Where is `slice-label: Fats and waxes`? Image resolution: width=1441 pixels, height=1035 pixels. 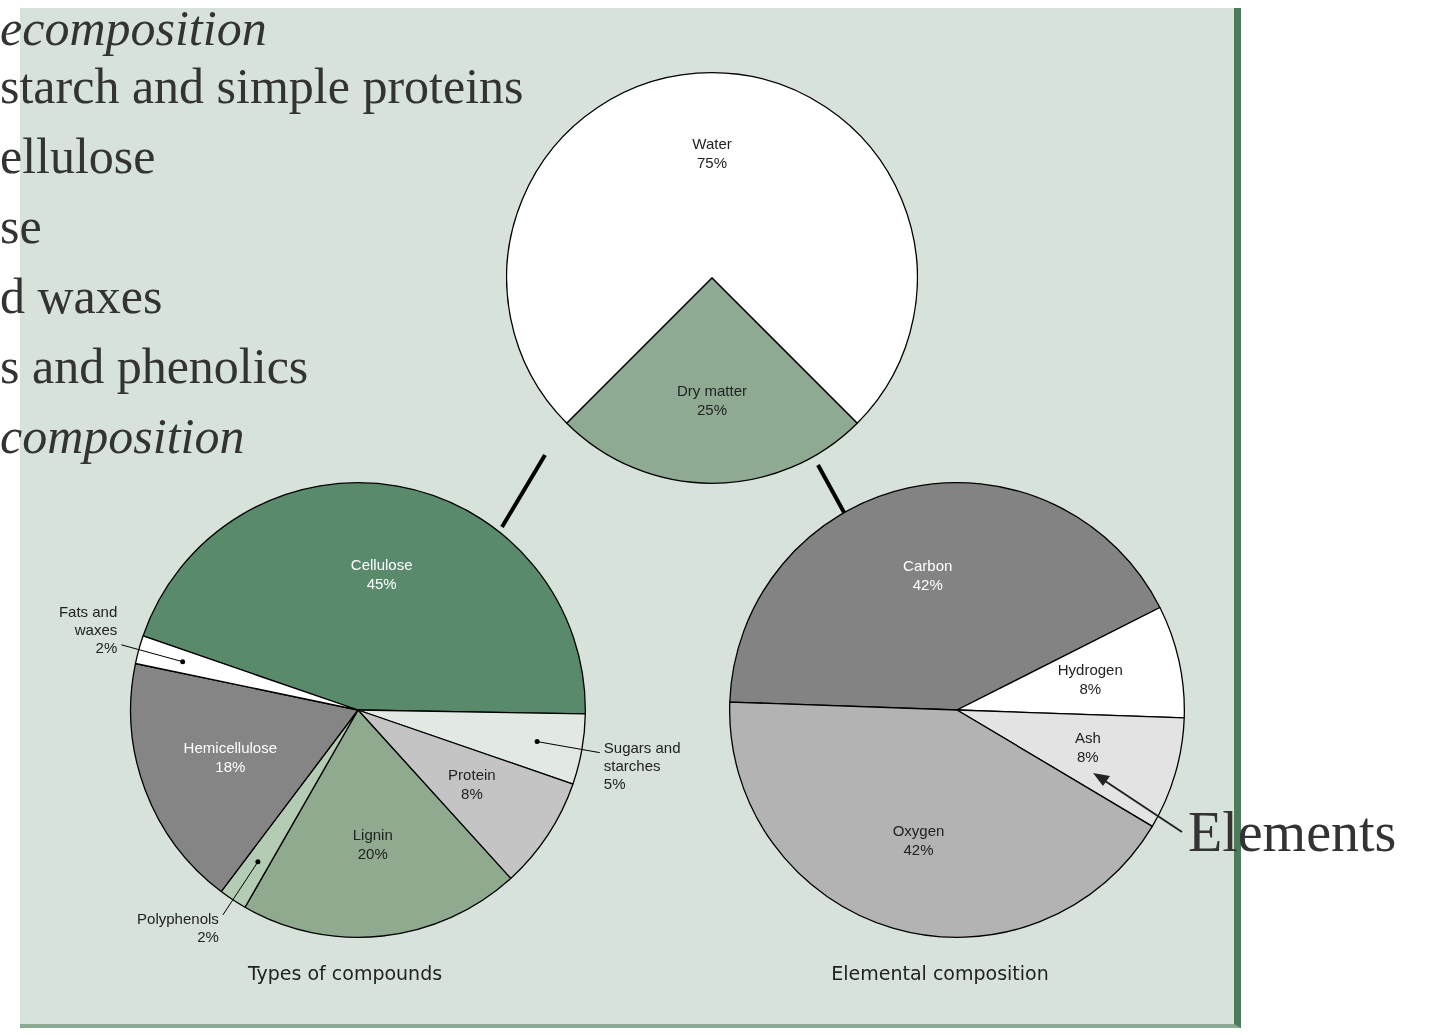
slice-label: Fats and waxes is located at coordinates (88, 620).